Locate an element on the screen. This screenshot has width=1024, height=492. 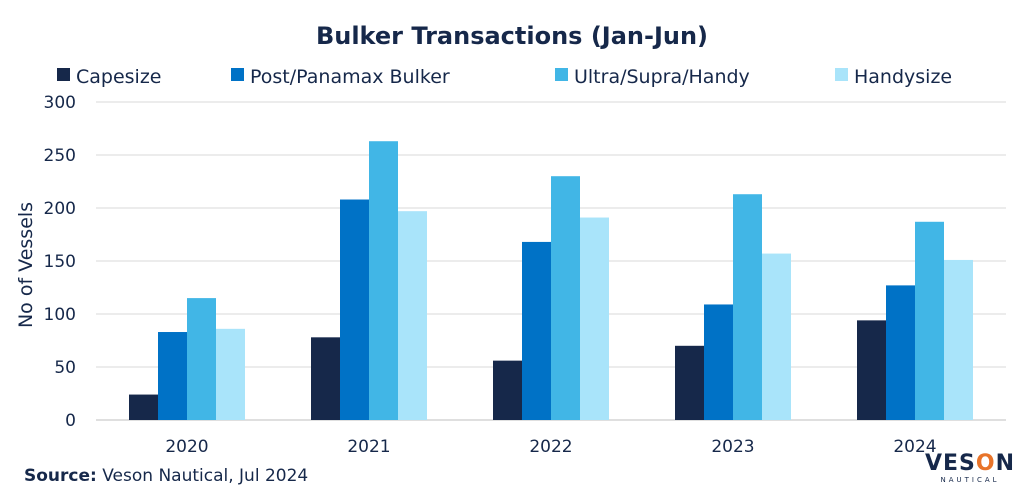
bar-ultra-supra-handy-2020 is located at coordinates (201, 359).